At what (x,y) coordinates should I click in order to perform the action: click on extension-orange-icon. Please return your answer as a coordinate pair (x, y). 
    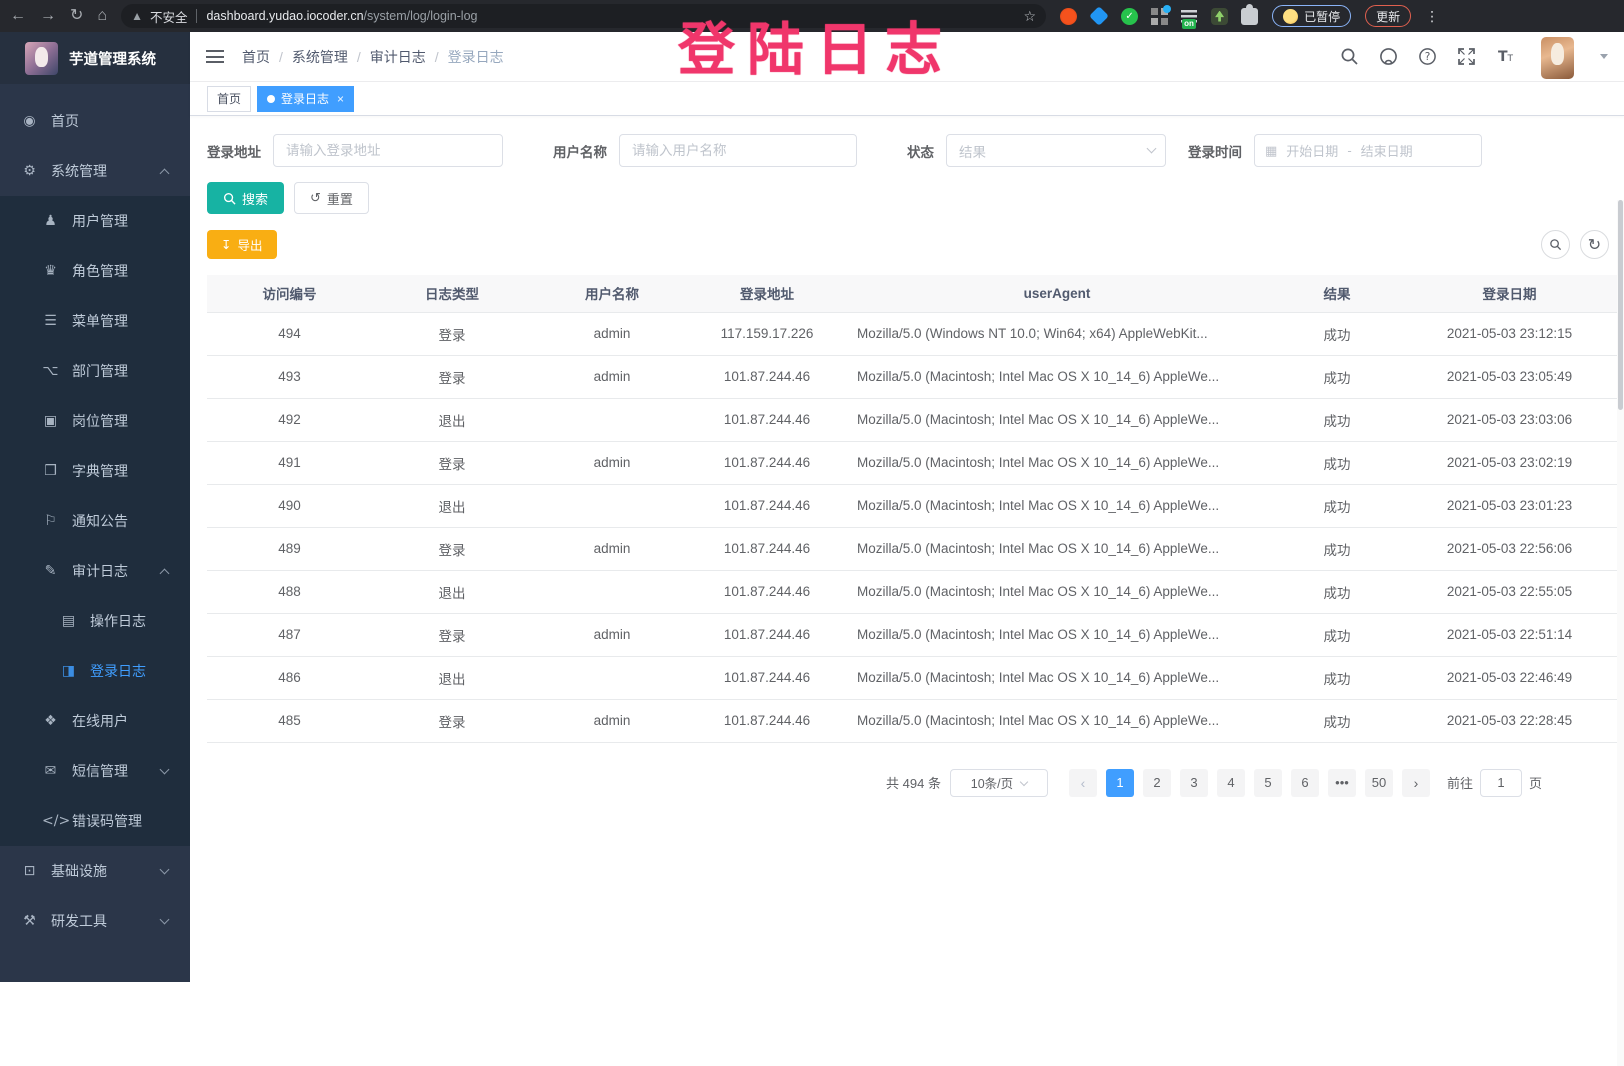
    Looking at the image, I should click on (1069, 16).